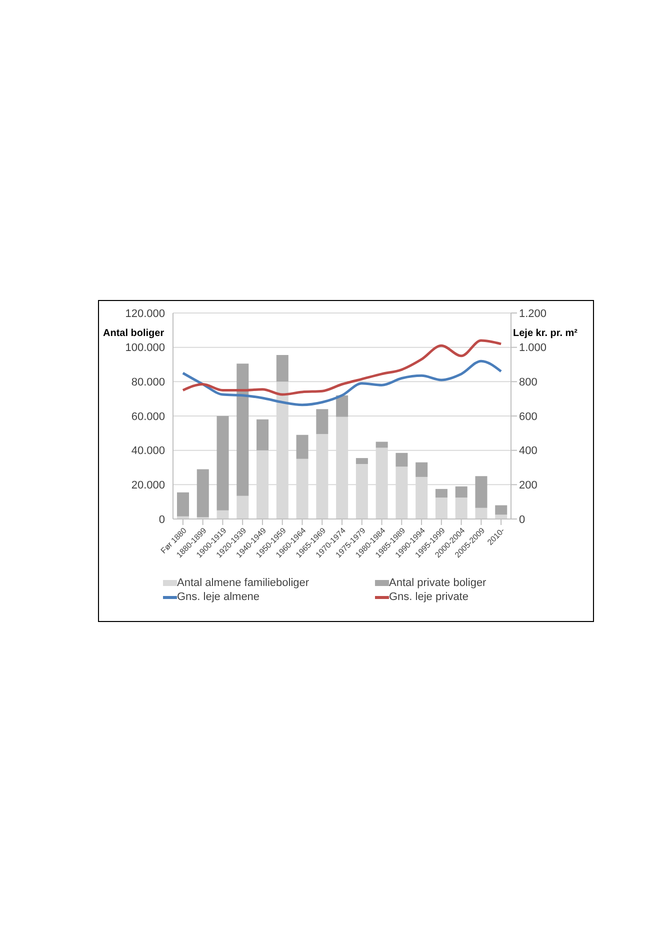 The image size is (661, 933). I want to click on y-tick-label: 120.000, so click(145, 314).